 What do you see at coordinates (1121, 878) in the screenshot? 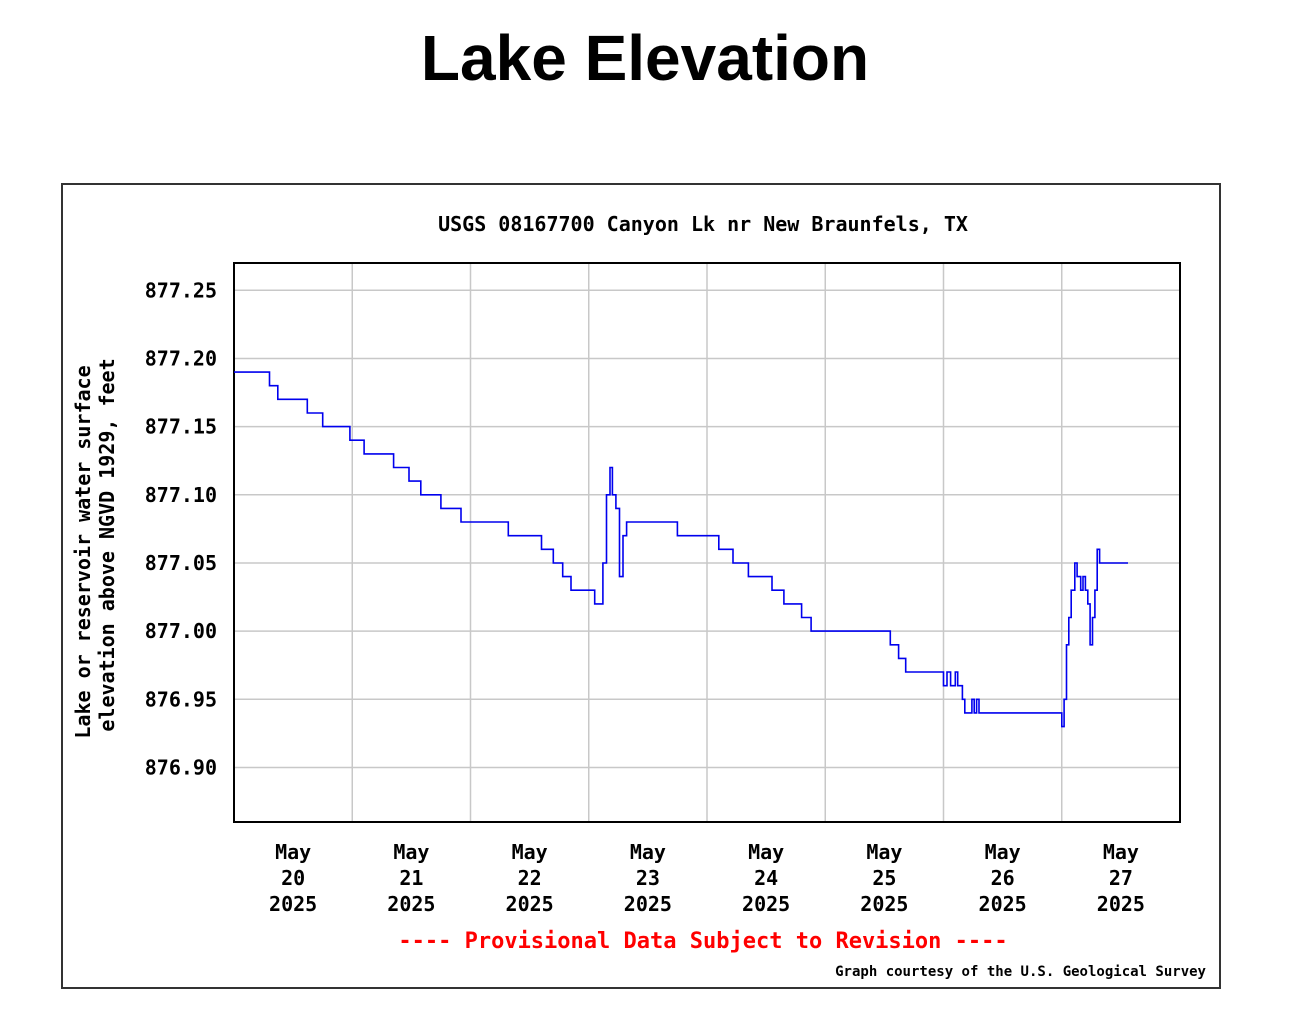
I see `x-tick-label-line: 27` at bounding box center [1121, 878].